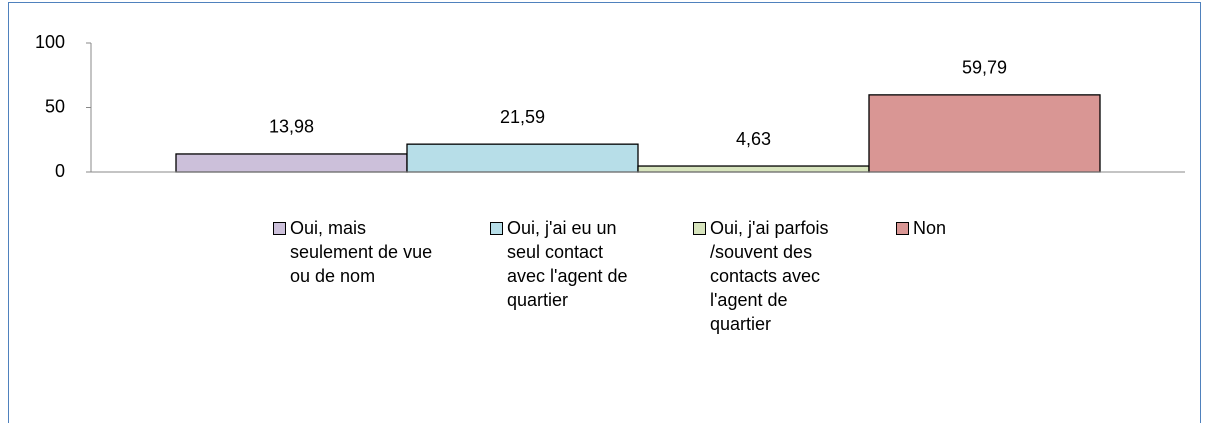  Describe the element at coordinates (291, 127) in the screenshot. I see `data-label: 13,98` at that location.